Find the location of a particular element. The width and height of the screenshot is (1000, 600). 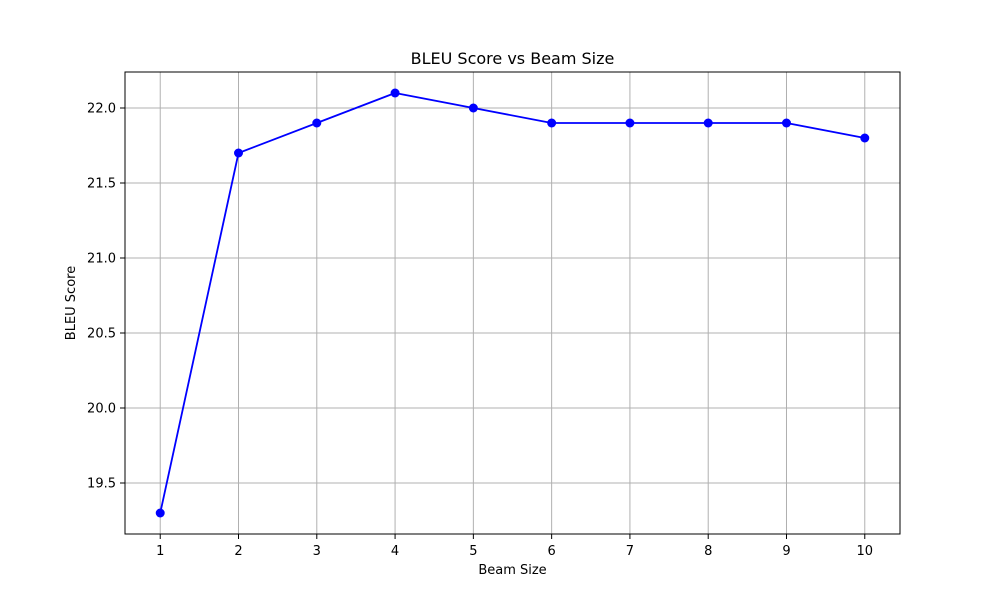

y-axis-label: BLEU Score is located at coordinates (71, 303).